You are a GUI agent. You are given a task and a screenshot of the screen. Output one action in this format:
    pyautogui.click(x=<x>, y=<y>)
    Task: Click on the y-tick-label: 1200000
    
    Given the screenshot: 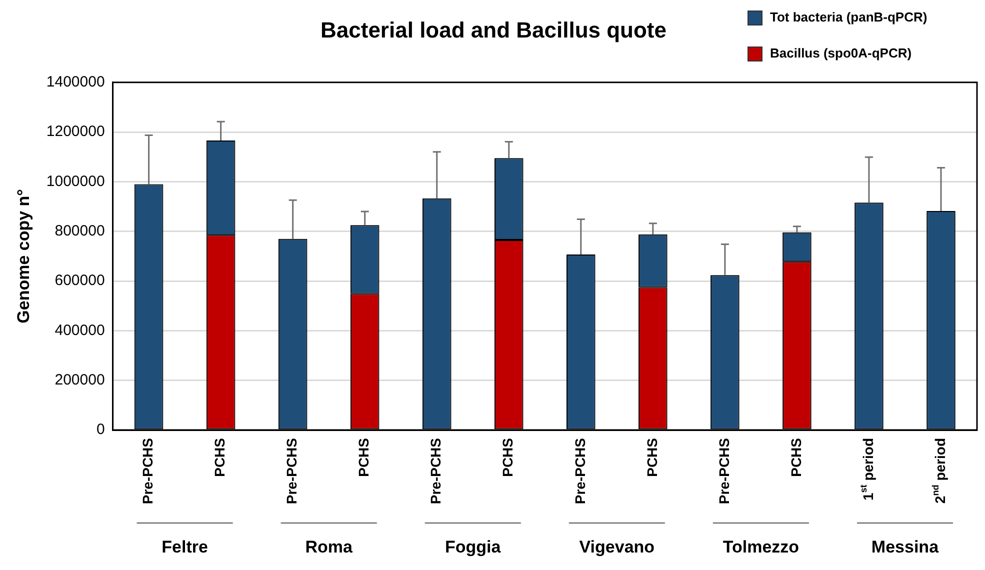 What is the action you would take?
    pyautogui.click(x=75, y=131)
    